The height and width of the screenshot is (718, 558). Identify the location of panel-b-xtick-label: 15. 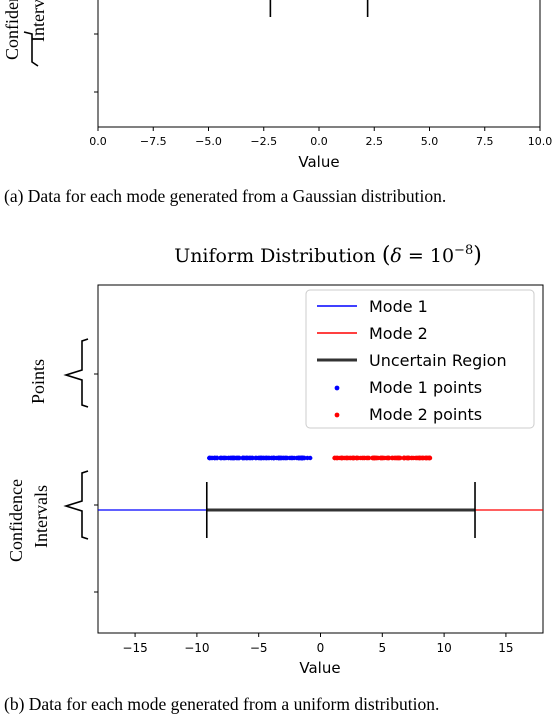
(505, 648).